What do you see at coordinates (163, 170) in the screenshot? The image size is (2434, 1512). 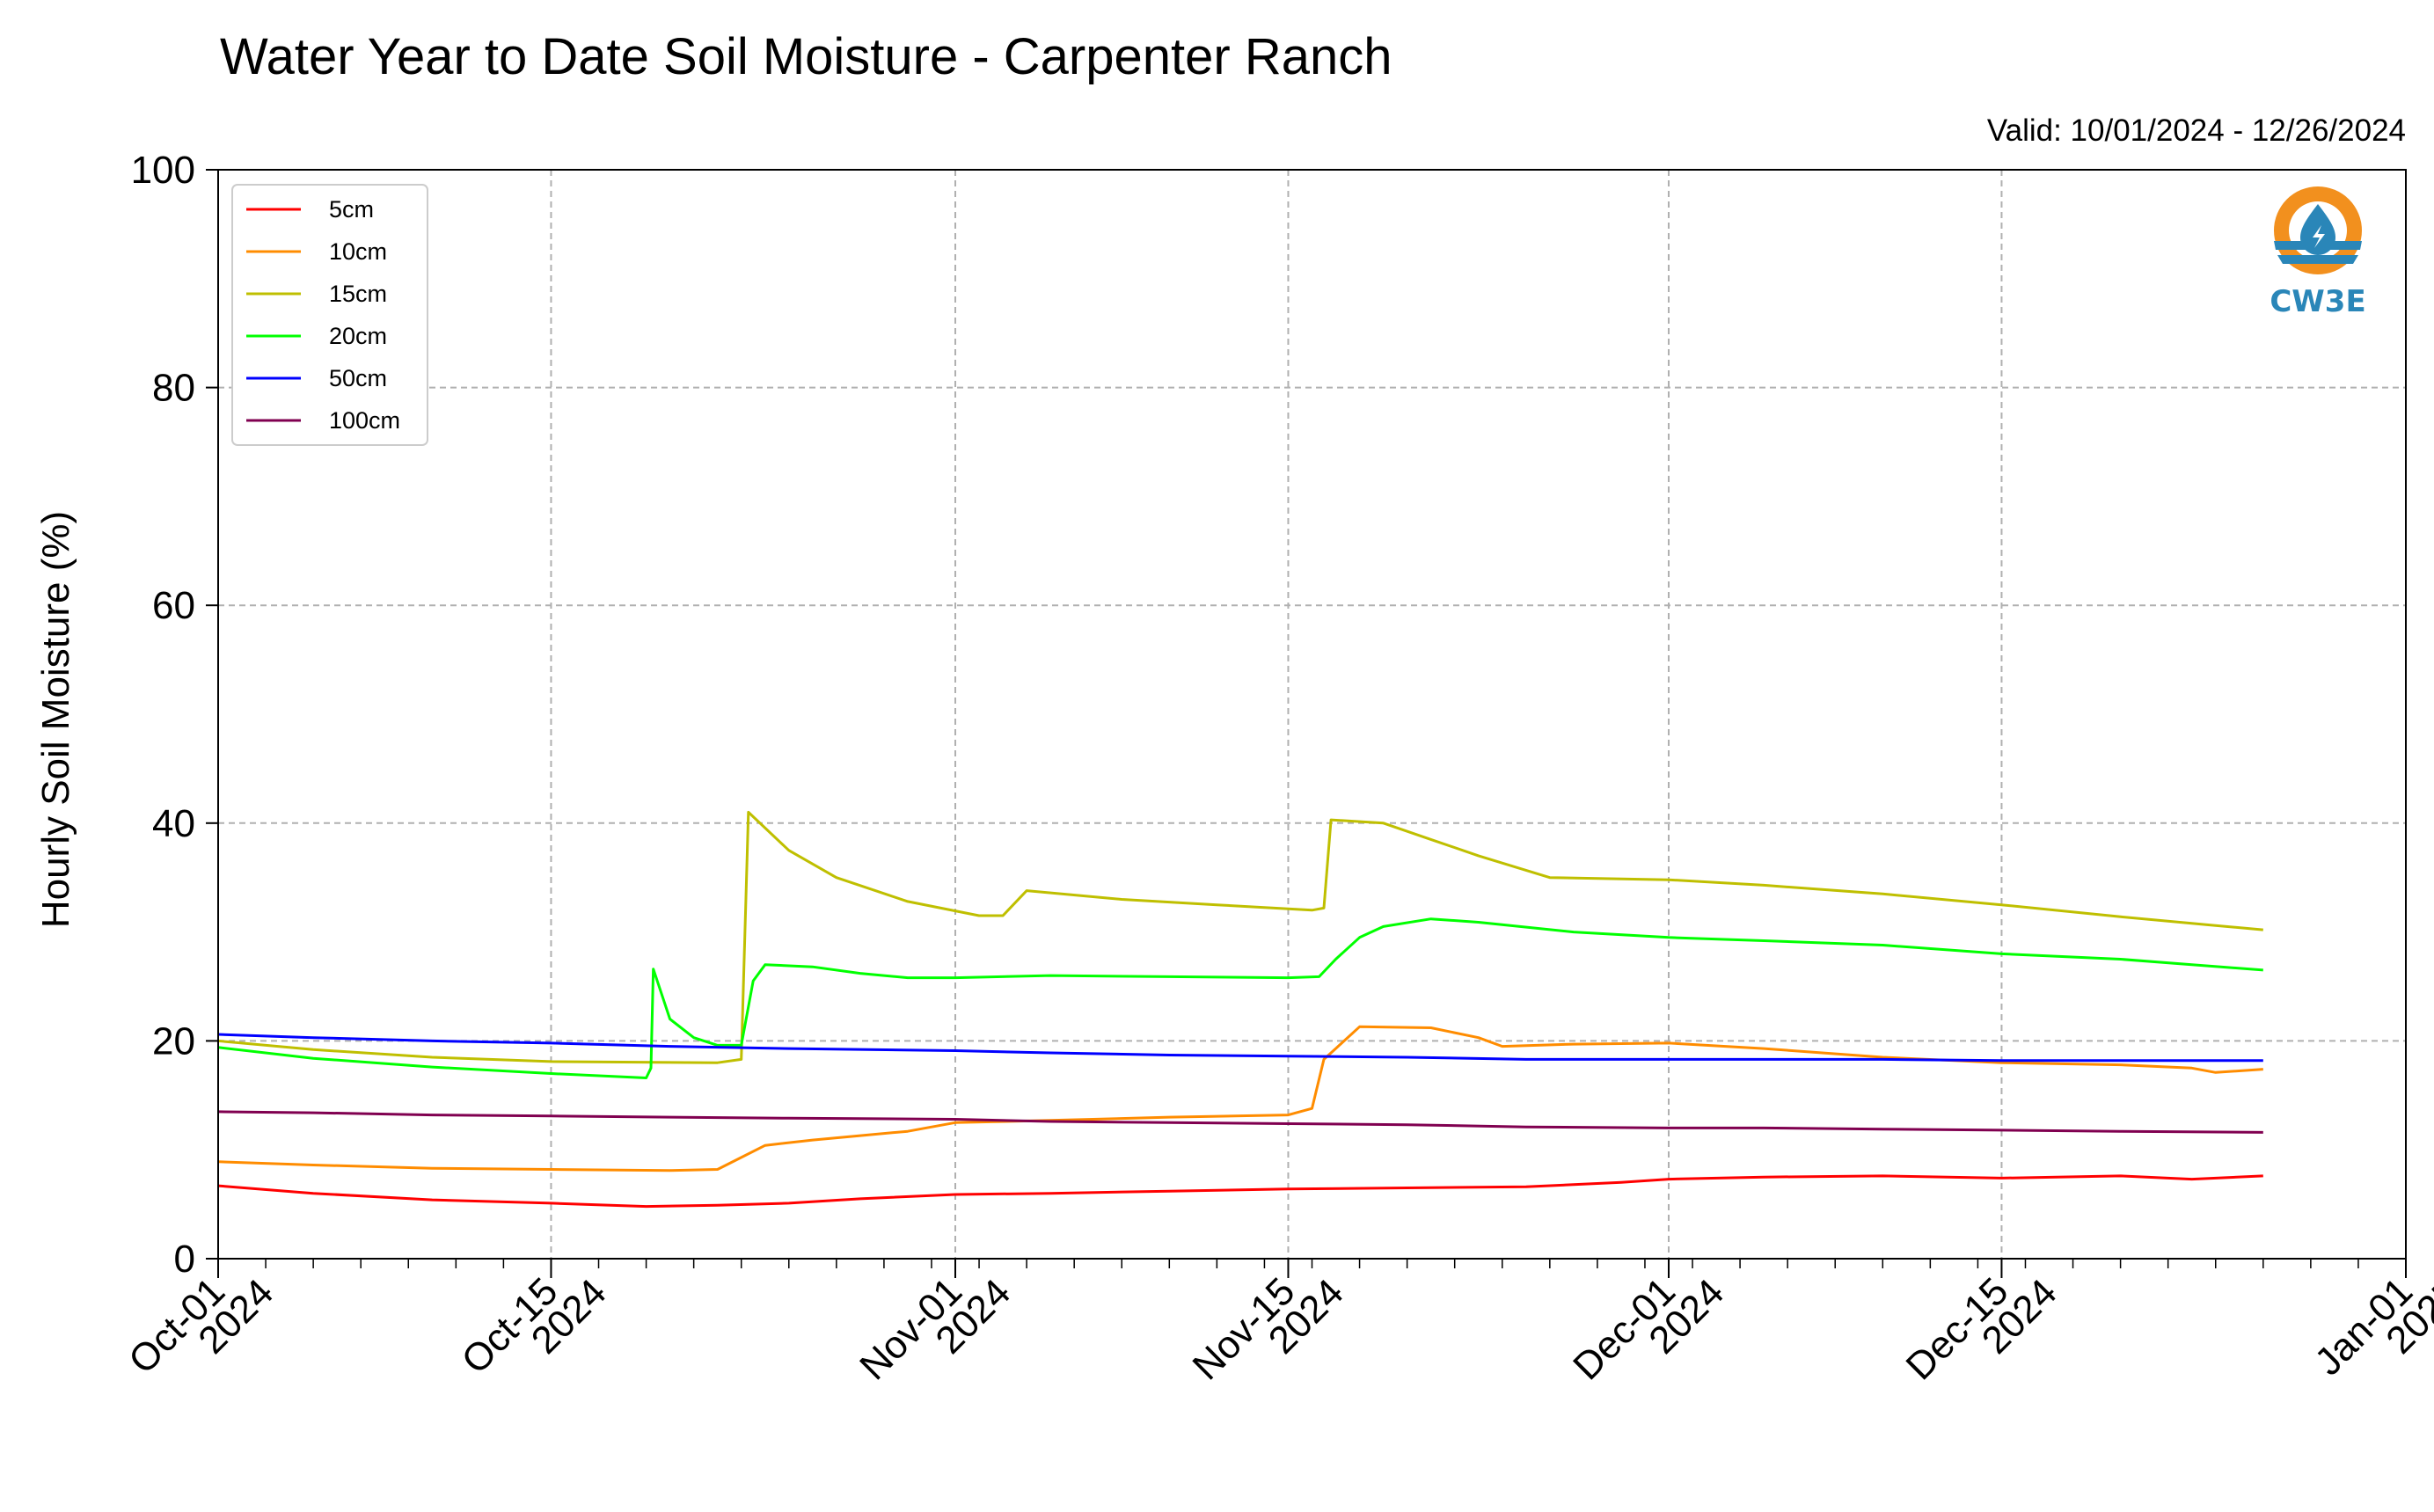 I see `y-tick-label: 100` at bounding box center [163, 170].